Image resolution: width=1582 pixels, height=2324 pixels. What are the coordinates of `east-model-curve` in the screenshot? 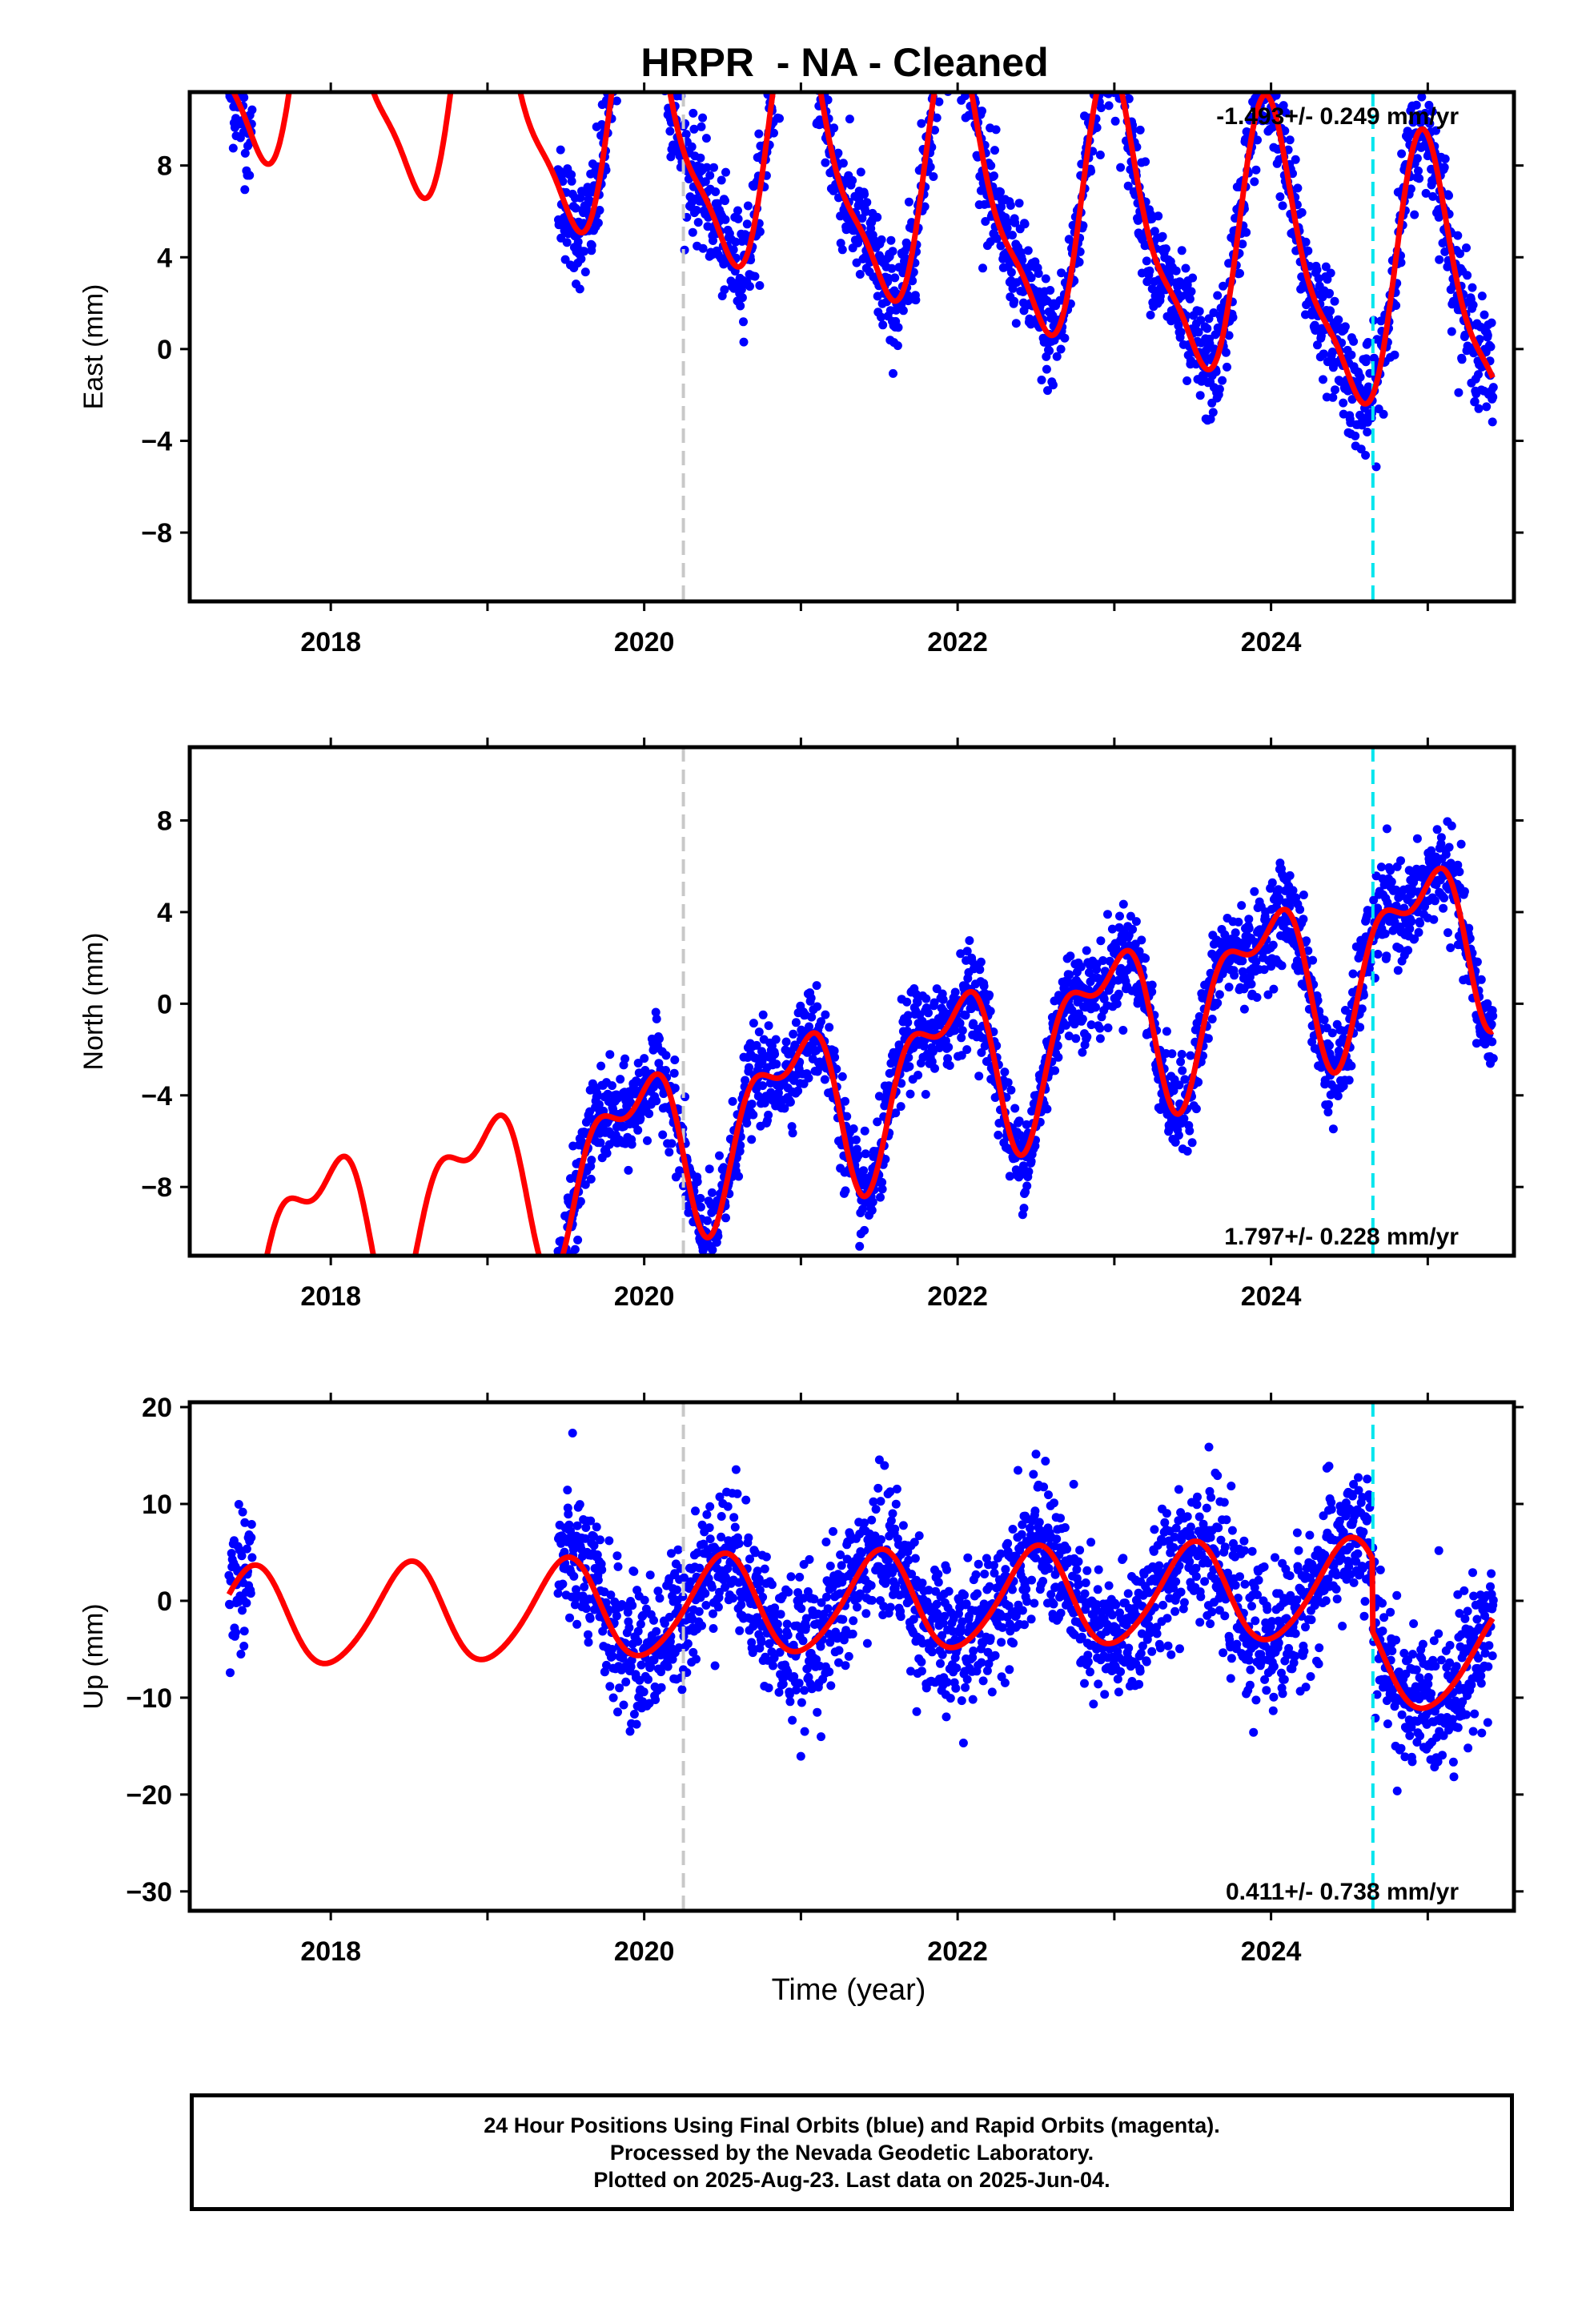 It's located at (863, 249).